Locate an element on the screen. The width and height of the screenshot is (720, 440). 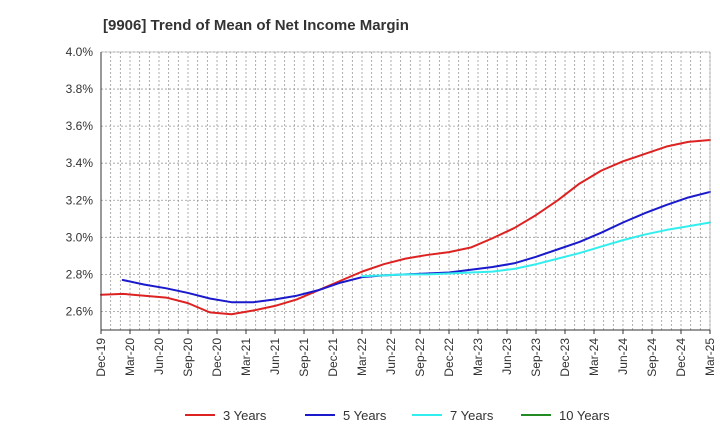
legend: 3 Years 5 Years 7 Years 10 Years is located at coordinates (397, 415).